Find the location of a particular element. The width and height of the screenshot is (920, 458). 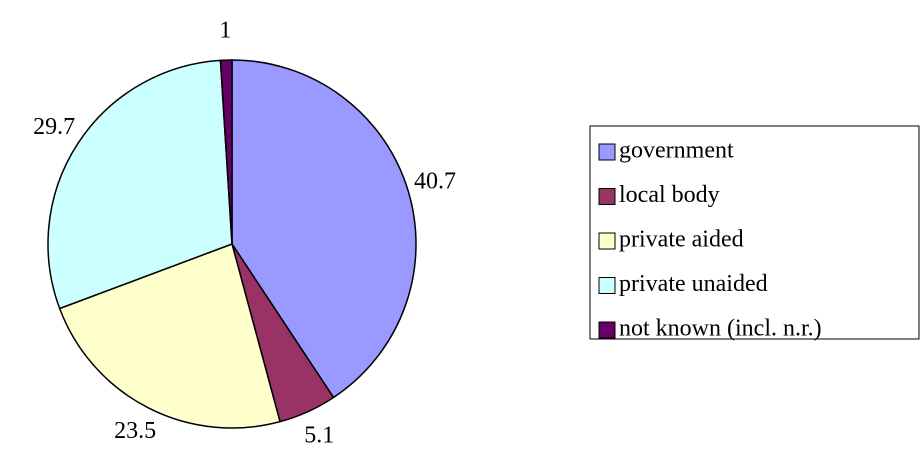

data-label: 23.5 is located at coordinates (135, 431).